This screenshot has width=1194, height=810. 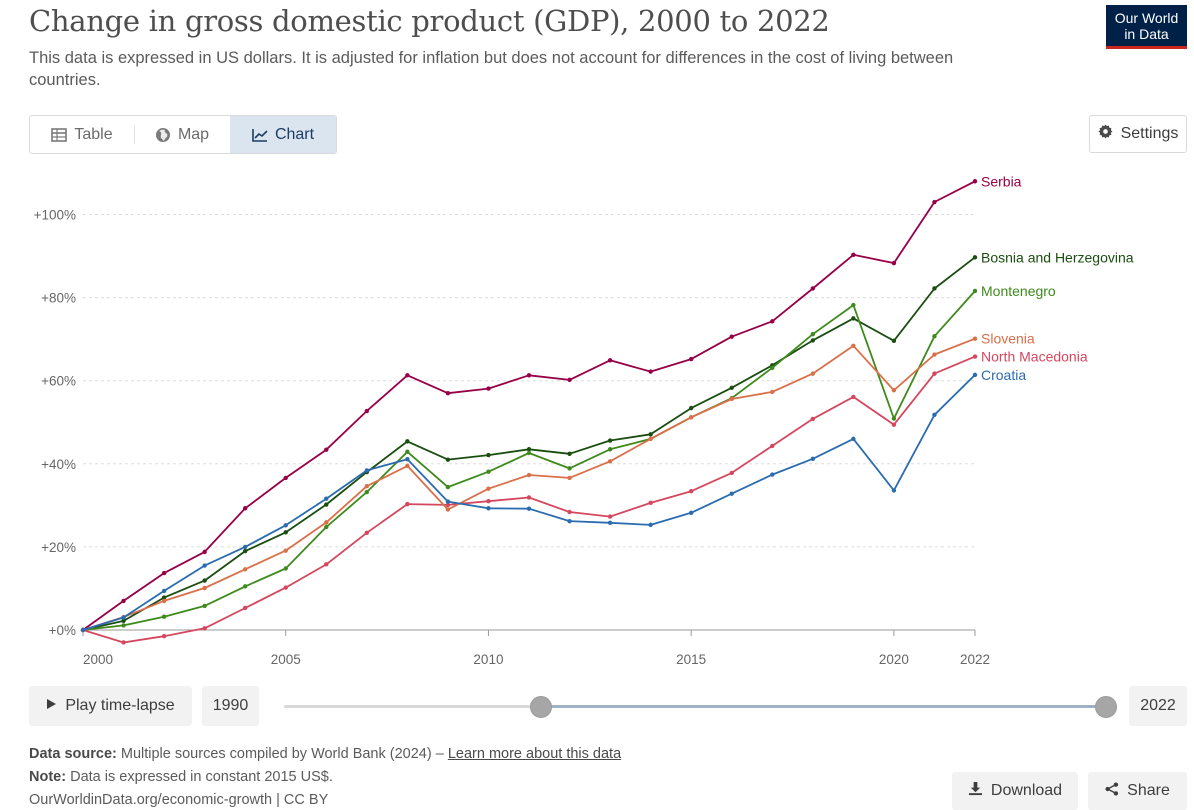 What do you see at coordinates (110, 706) in the screenshot?
I see `play-timelapse-button: Play time-lapse` at bounding box center [110, 706].